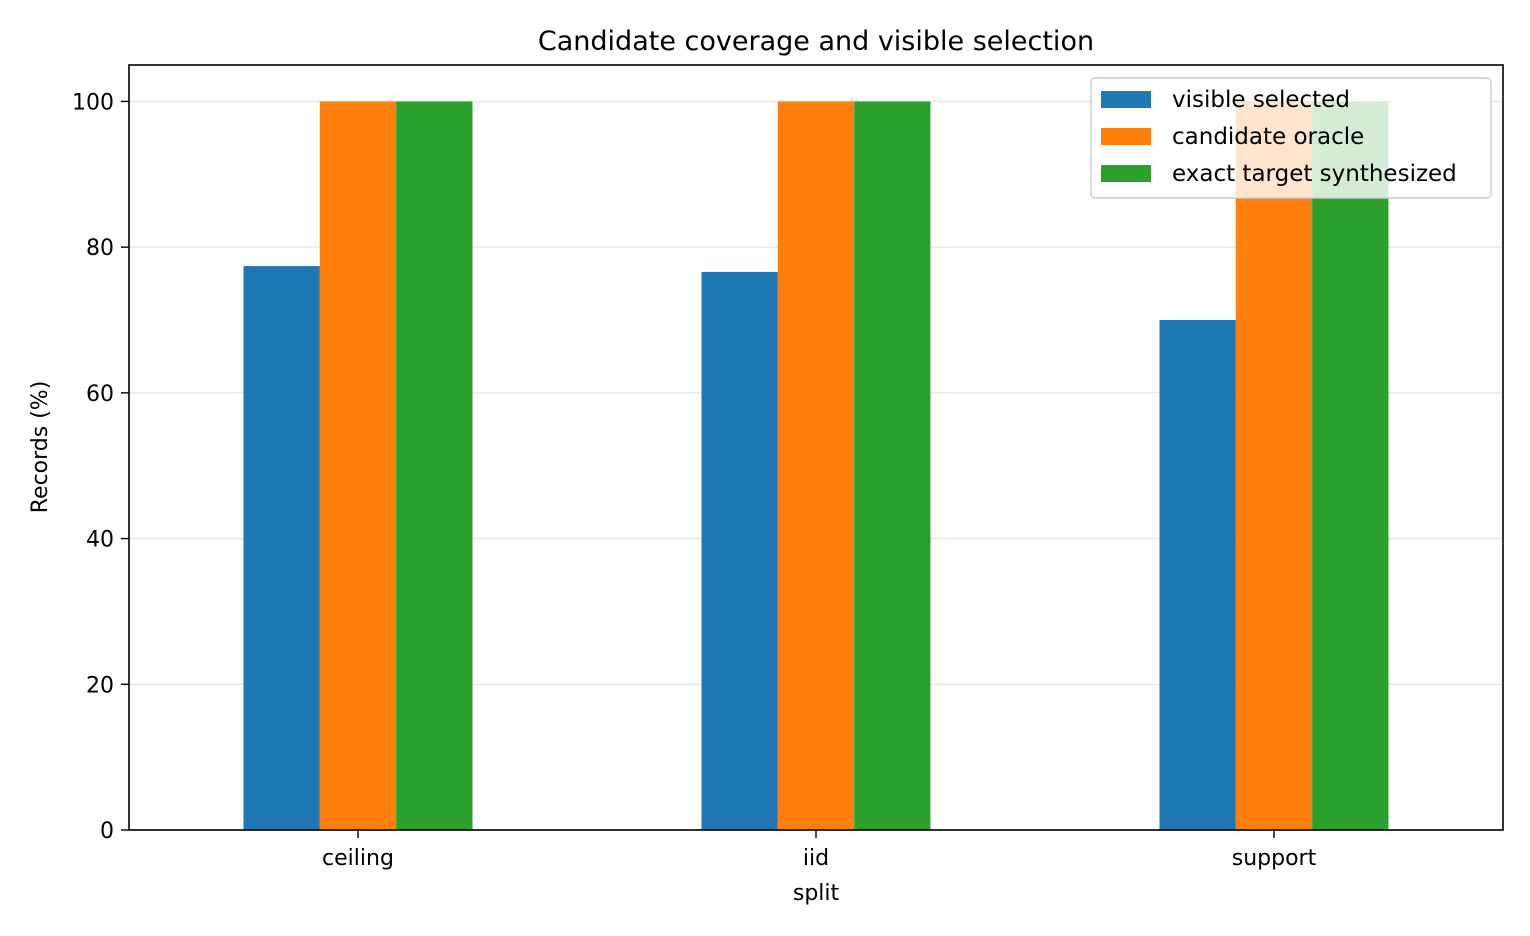  Describe the element at coordinates (93, 102) in the screenshot. I see `y-tick-label: 100` at that location.